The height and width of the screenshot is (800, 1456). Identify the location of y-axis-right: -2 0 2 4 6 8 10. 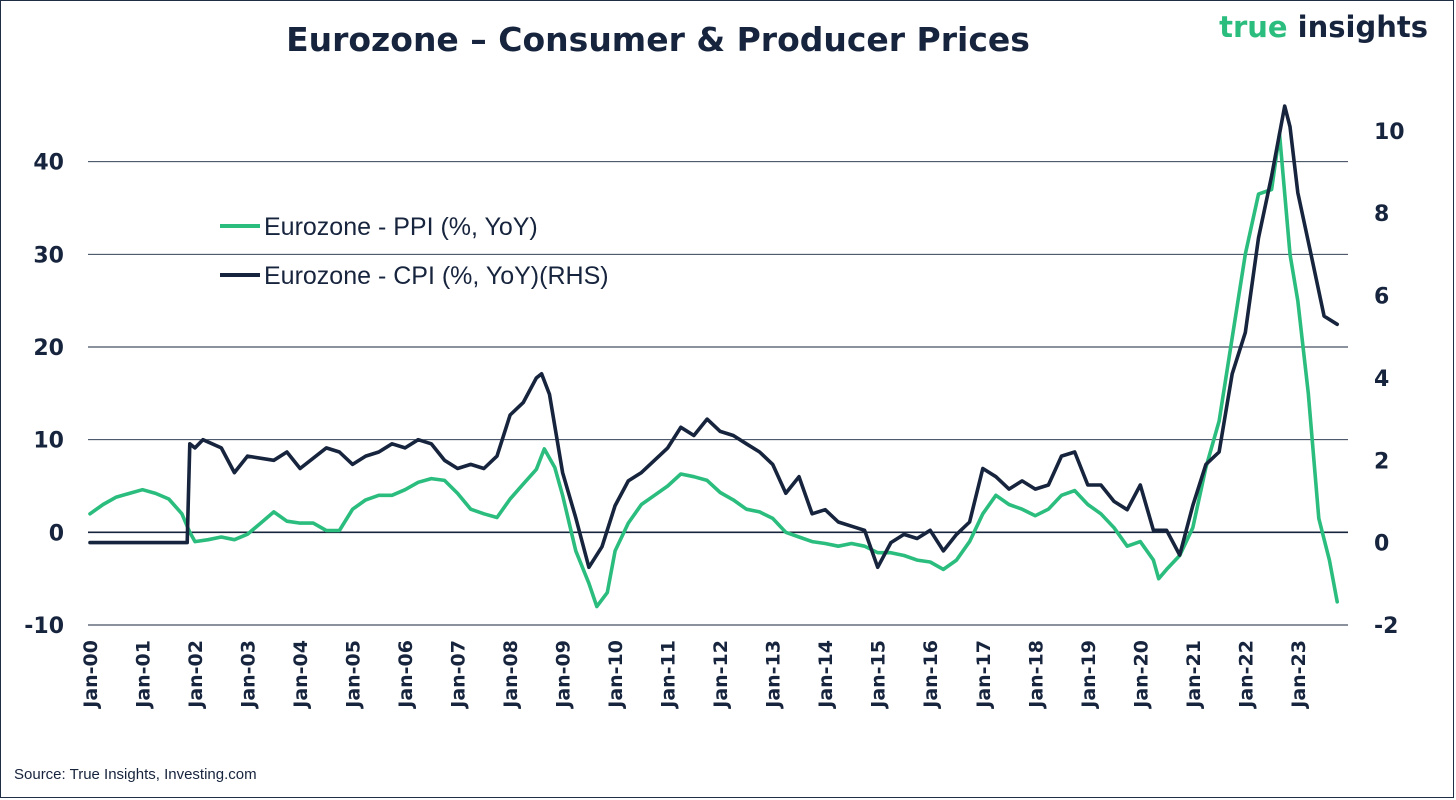
(1389, 379).